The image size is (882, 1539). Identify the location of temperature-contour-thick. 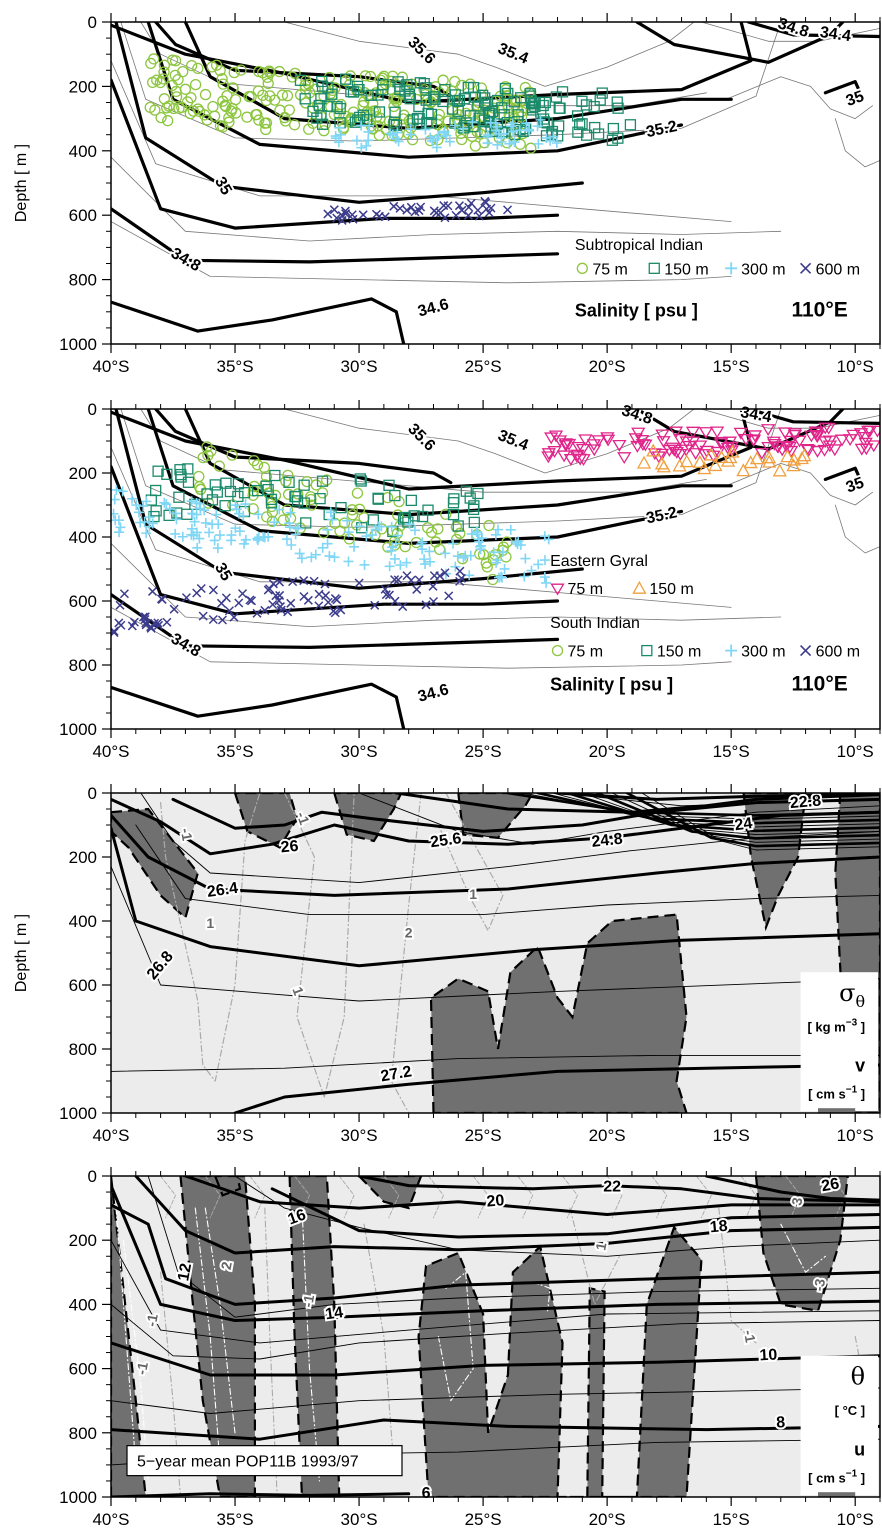
(495, 1253).